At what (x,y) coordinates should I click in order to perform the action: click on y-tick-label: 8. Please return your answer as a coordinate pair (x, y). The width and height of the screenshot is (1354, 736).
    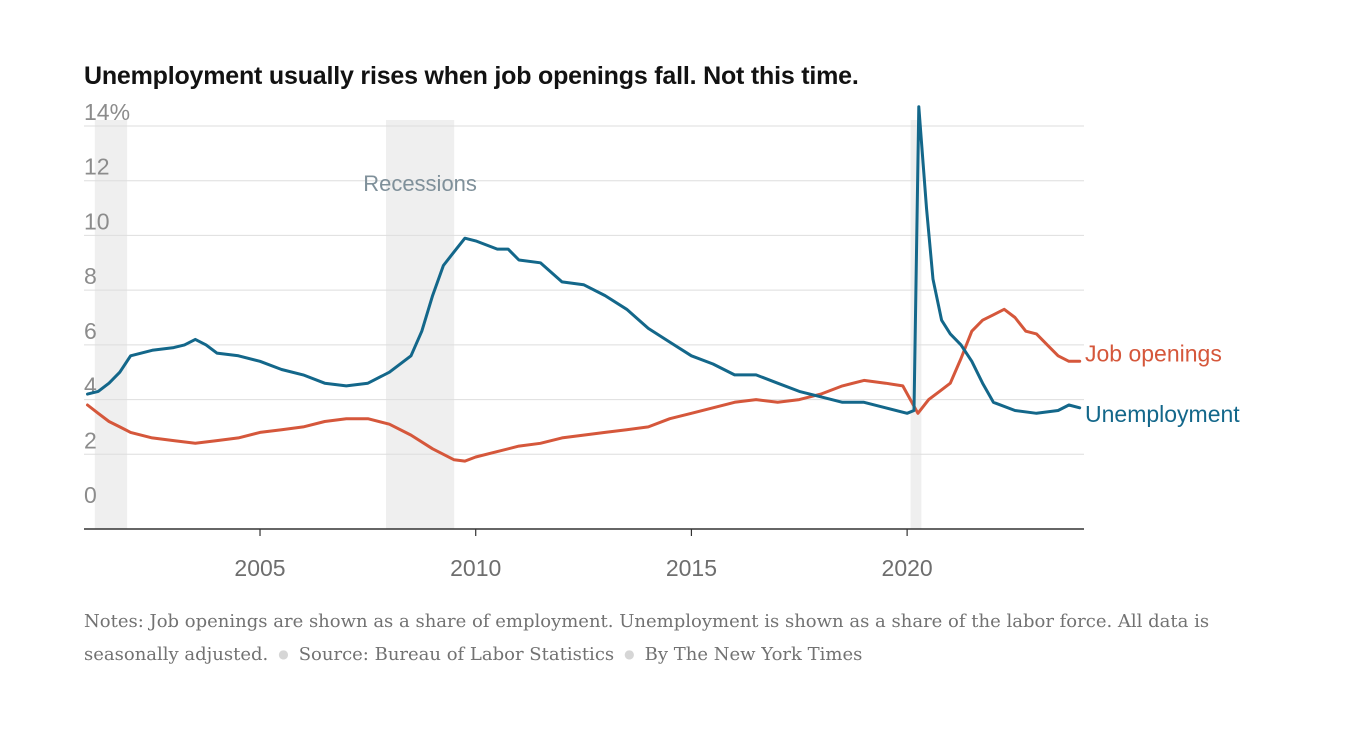
    Looking at the image, I should click on (90, 276).